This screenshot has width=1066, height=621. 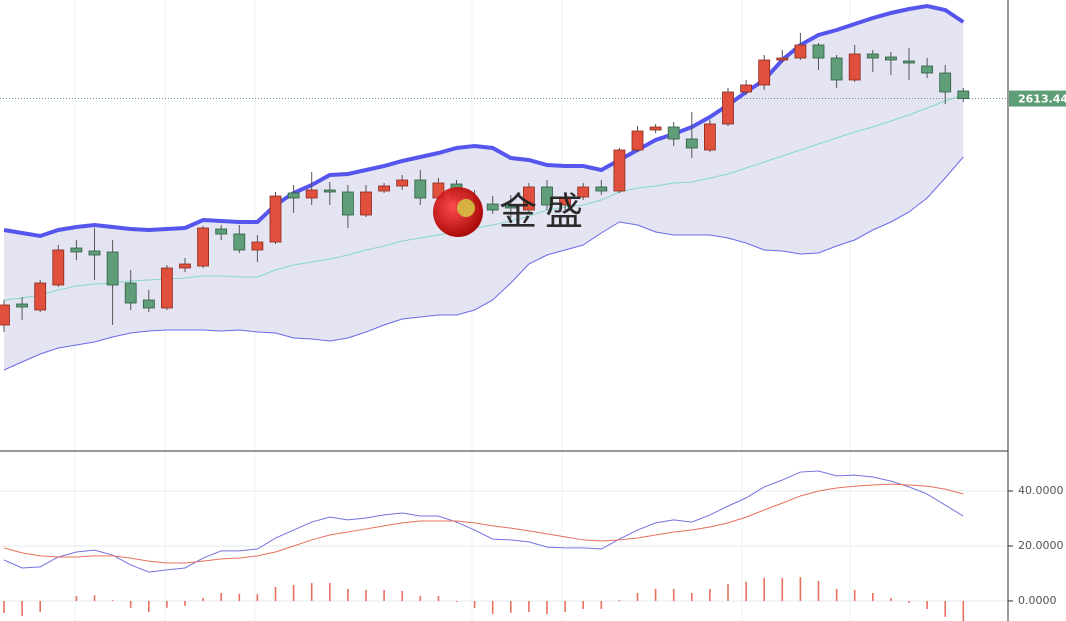 I want to click on watermark: 金盛, so click(x=508, y=212).